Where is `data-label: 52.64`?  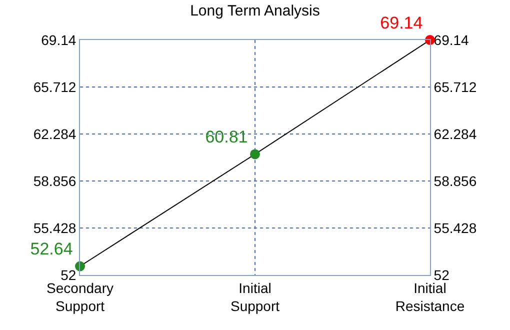
data-label: 52.64 is located at coordinates (51, 249).